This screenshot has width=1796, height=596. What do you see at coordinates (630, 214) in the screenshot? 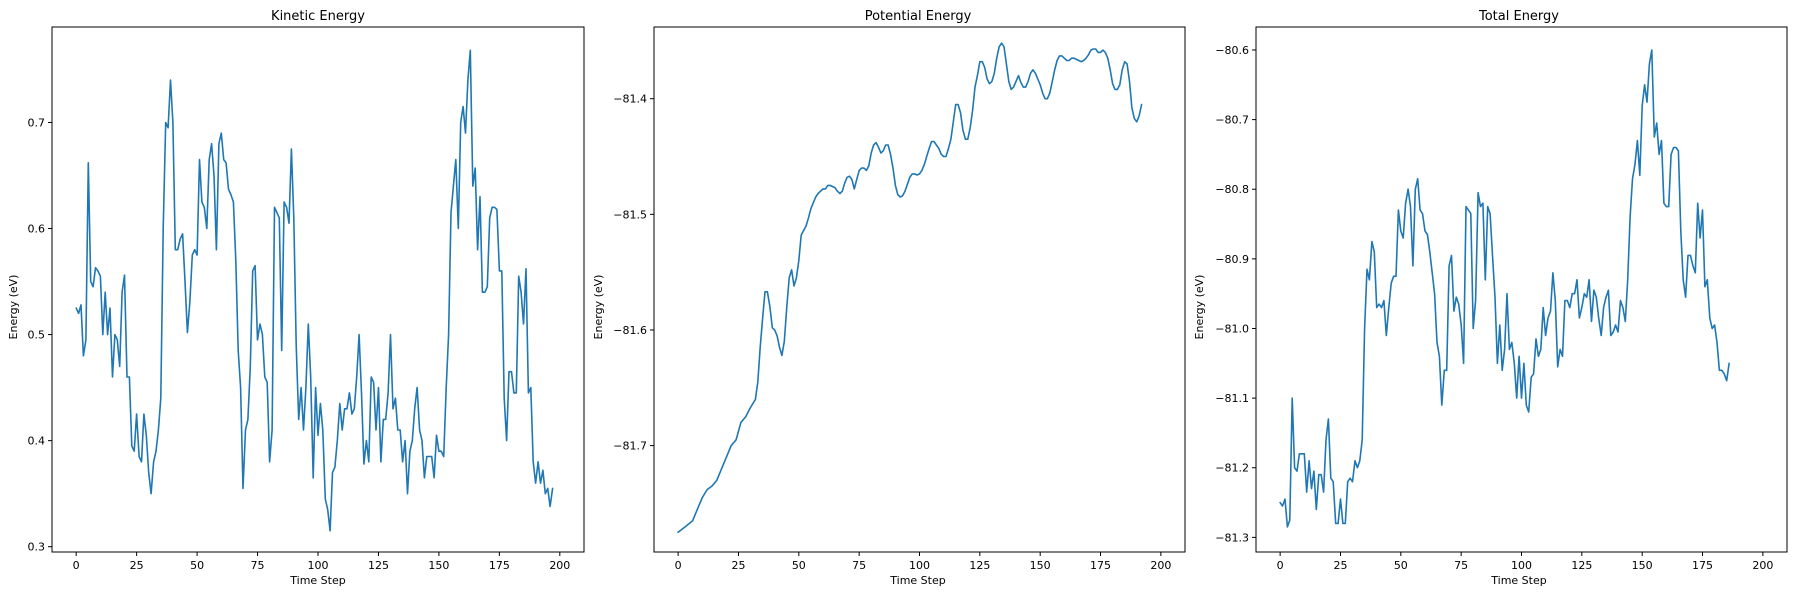
I see `y-tick-label: −81.5` at bounding box center [630, 214].